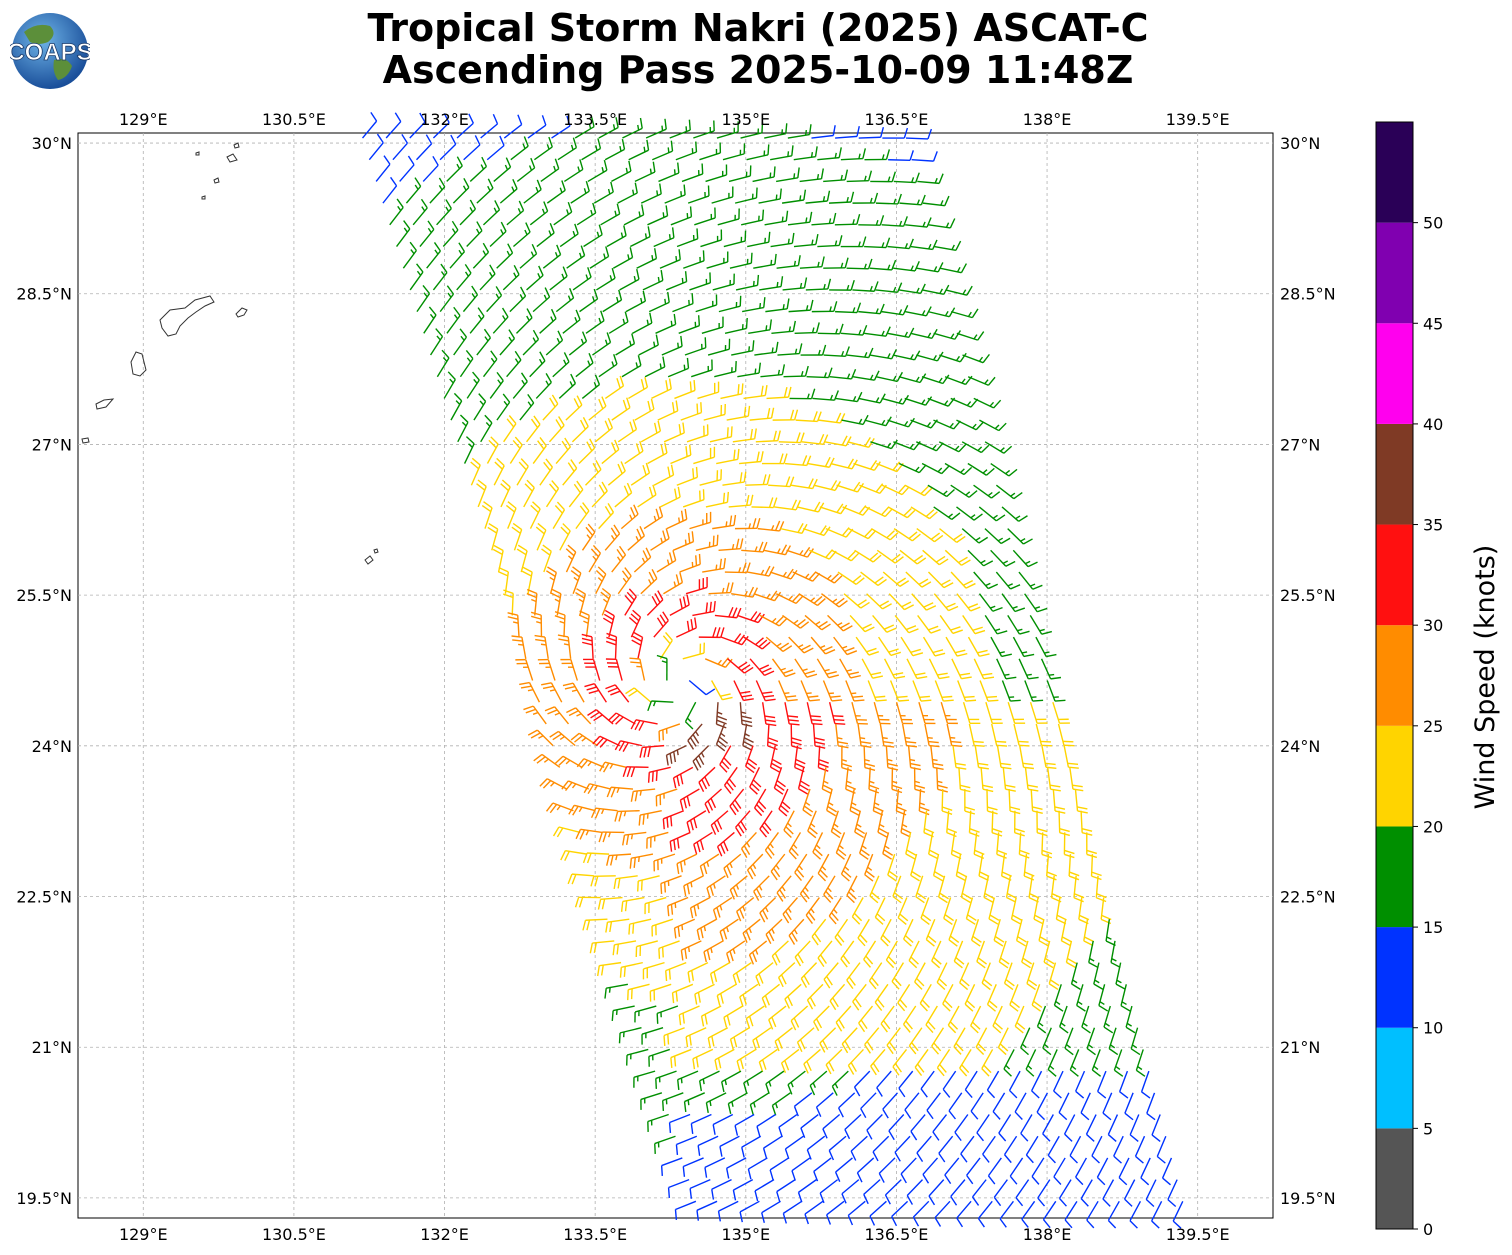 This screenshot has height=1255, width=1512. Describe the element at coordinates (1198, 1234) in the screenshot. I see `lon-tick-label-bottom: 139.5°E` at that location.